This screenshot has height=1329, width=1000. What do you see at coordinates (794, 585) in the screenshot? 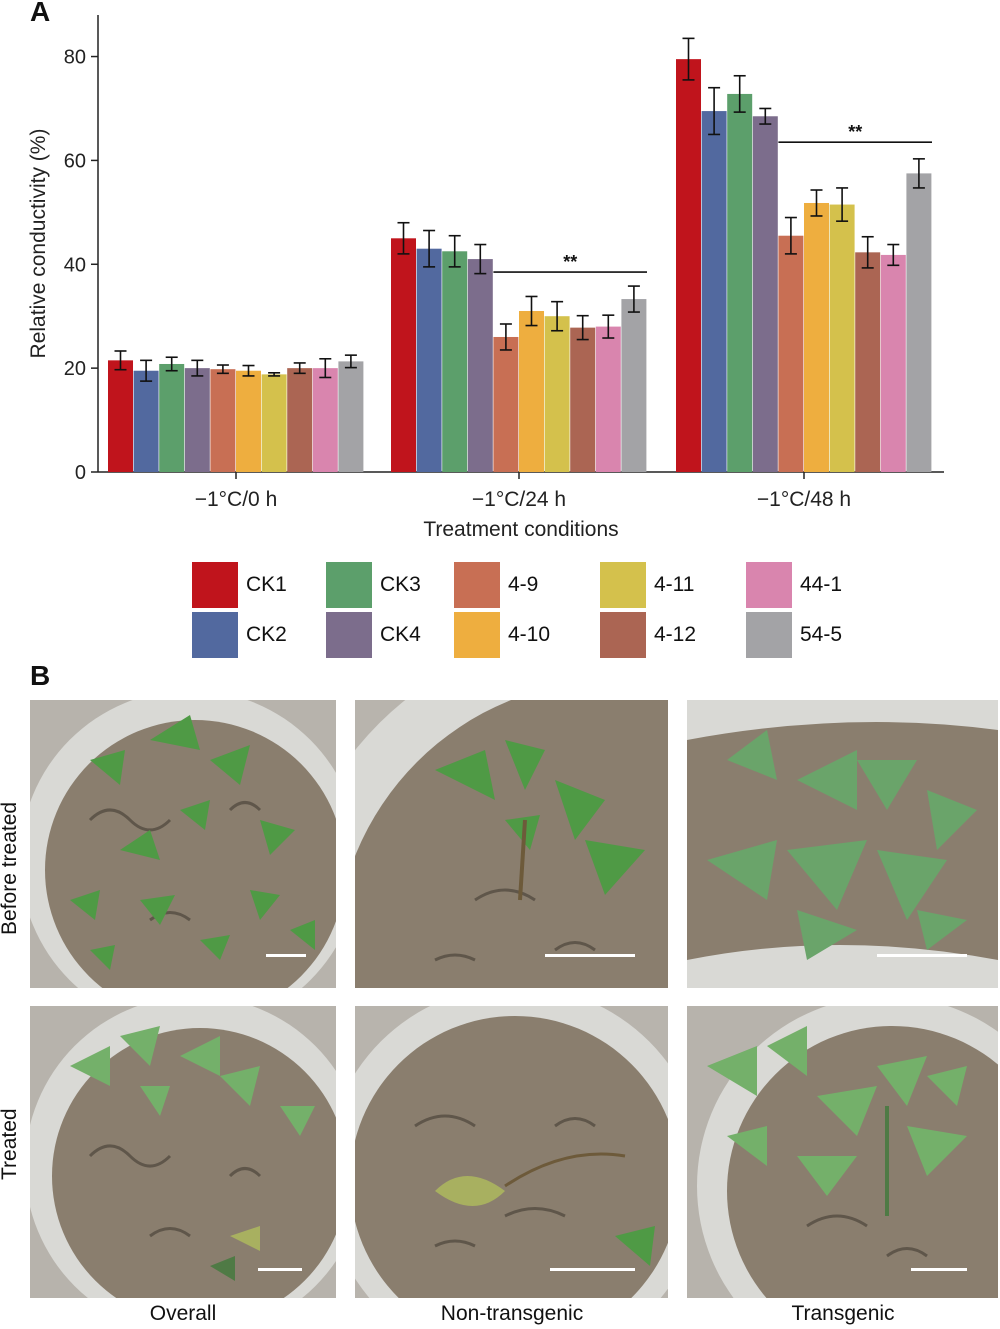
I see `legend-item: 44-1` at bounding box center [794, 585].